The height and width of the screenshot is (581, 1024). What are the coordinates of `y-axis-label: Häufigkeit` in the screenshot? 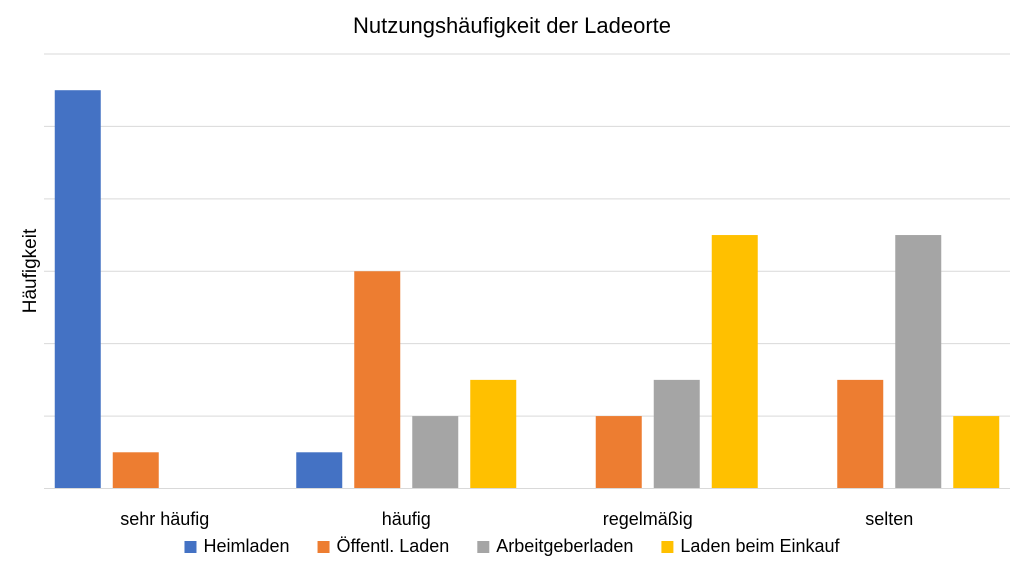 It's located at (30, 270).